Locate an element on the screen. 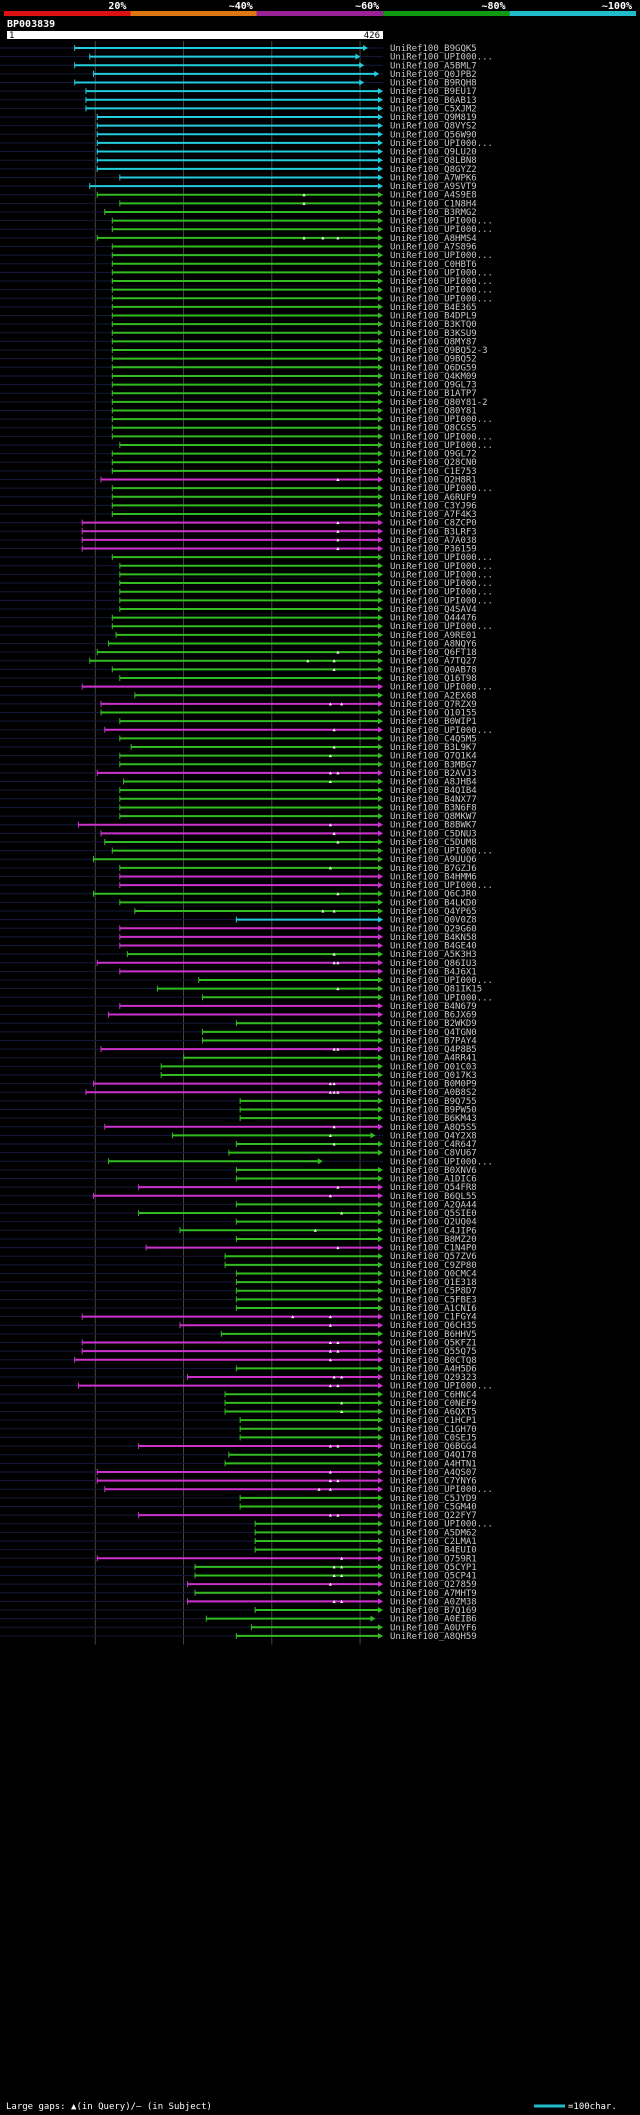 The image size is (640, 2115). hit-label: UniRef100_Q0CMC4 is located at coordinates (433, 1274).